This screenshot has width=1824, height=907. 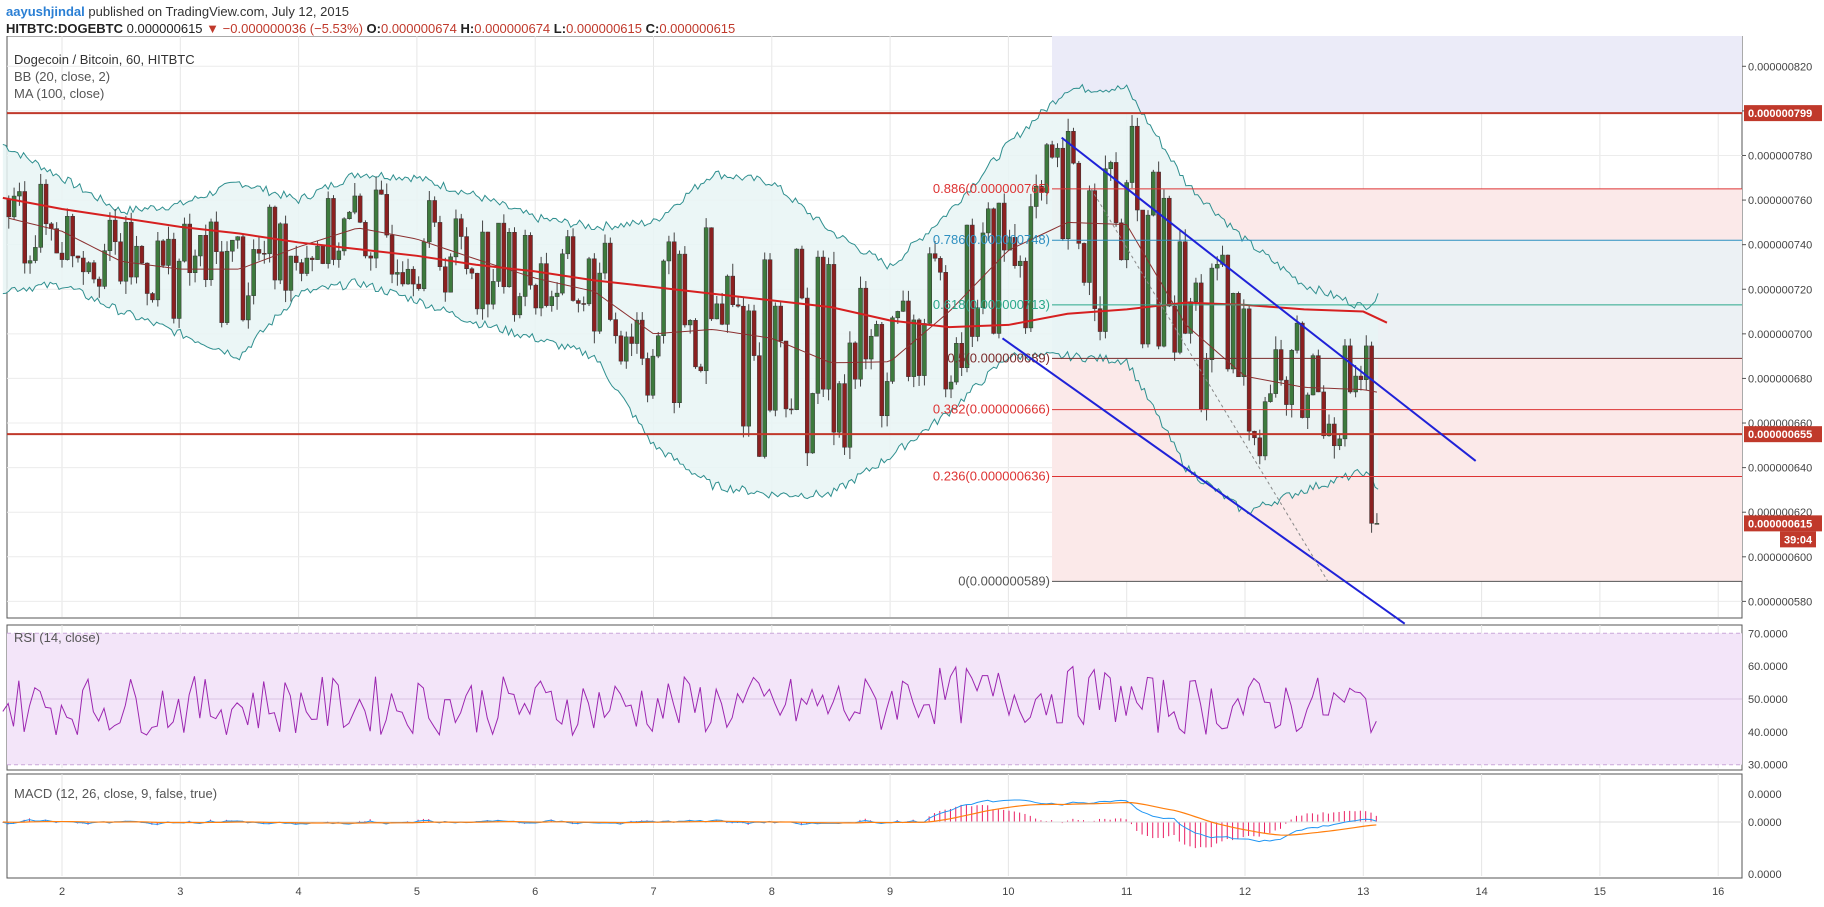 I want to click on fib-level-label: 0.5(0.000000689), so click(x=998, y=357).